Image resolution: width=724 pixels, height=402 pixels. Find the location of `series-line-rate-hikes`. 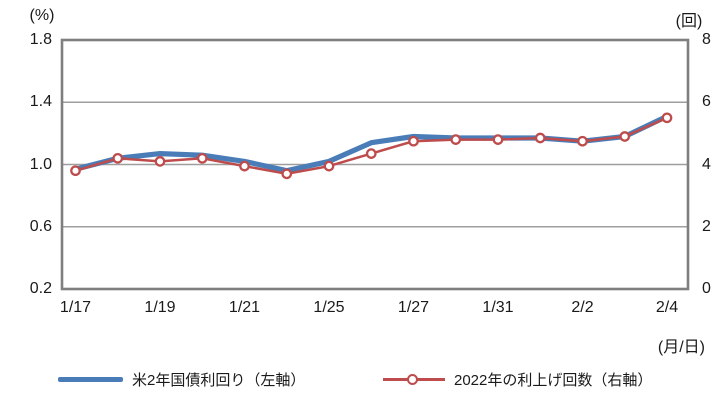

series-line-rate-hikes is located at coordinates (371, 146).